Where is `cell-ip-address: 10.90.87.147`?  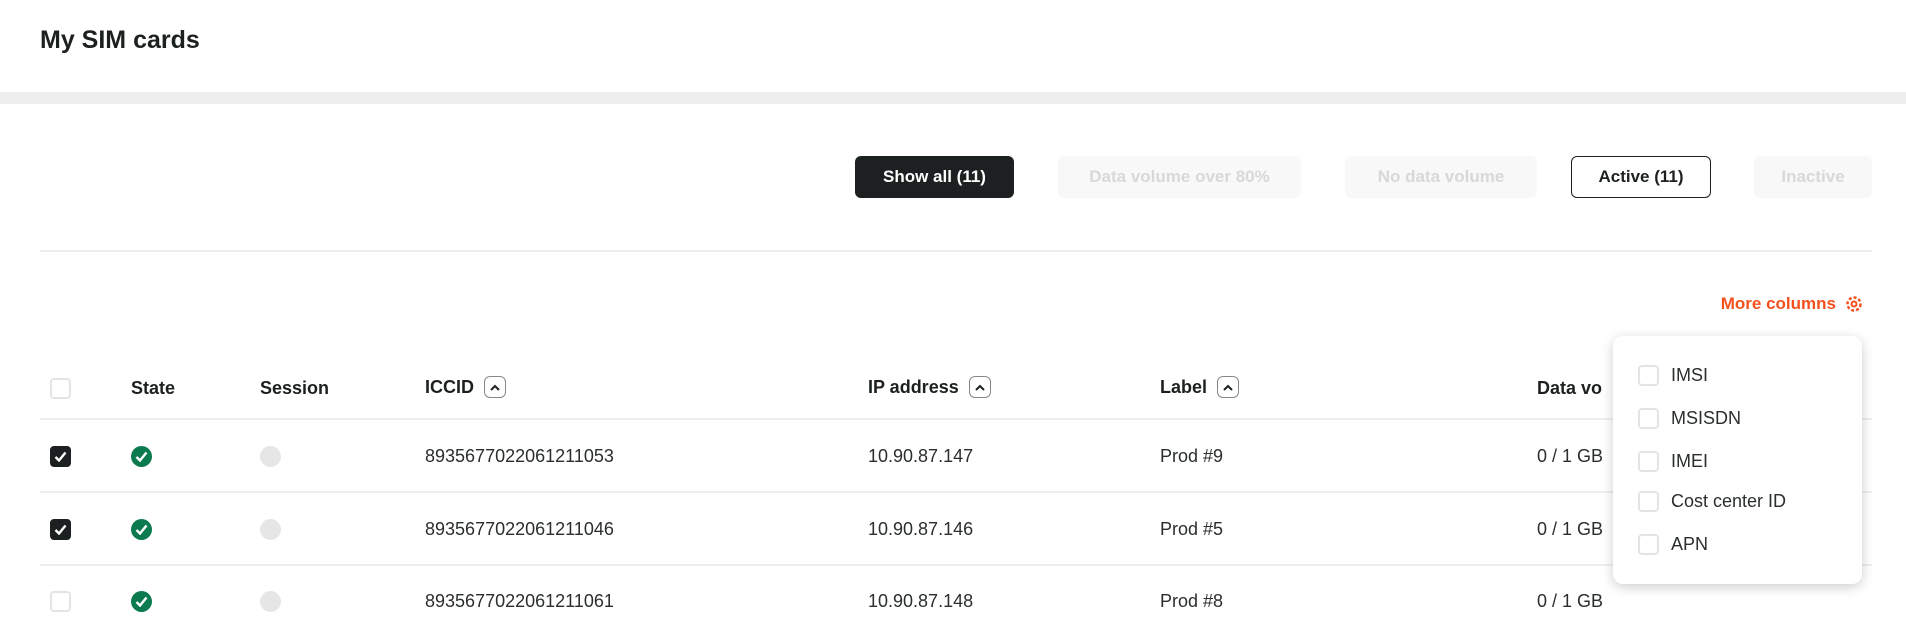
cell-ip-address: 10.90.87.147 is located at coordinates (921, 456).